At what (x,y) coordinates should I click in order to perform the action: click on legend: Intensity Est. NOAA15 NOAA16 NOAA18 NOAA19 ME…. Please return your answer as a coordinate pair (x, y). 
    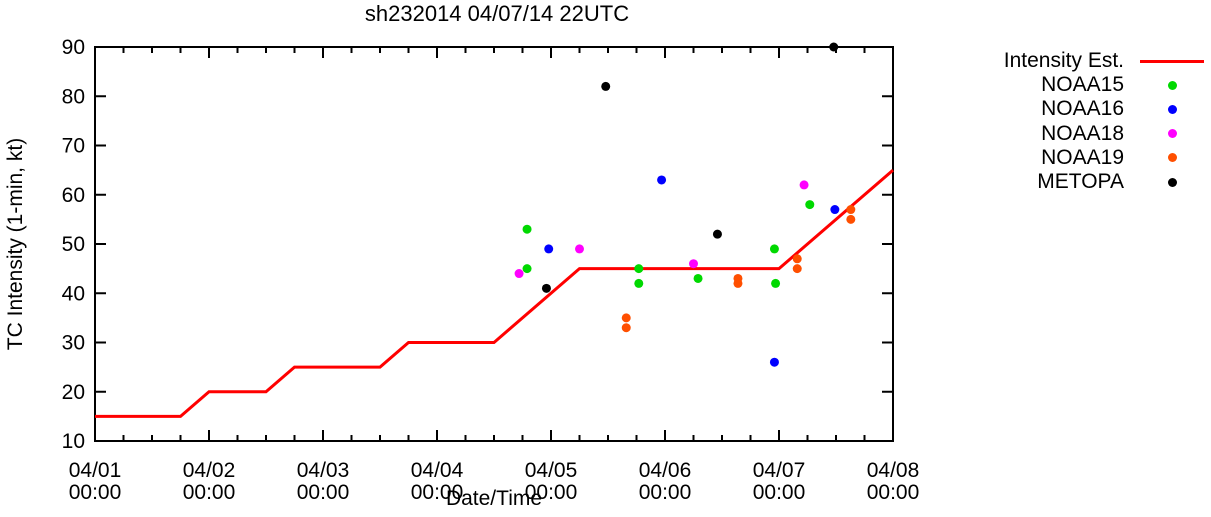
    Looking at the image, I should click on (1055, 121).